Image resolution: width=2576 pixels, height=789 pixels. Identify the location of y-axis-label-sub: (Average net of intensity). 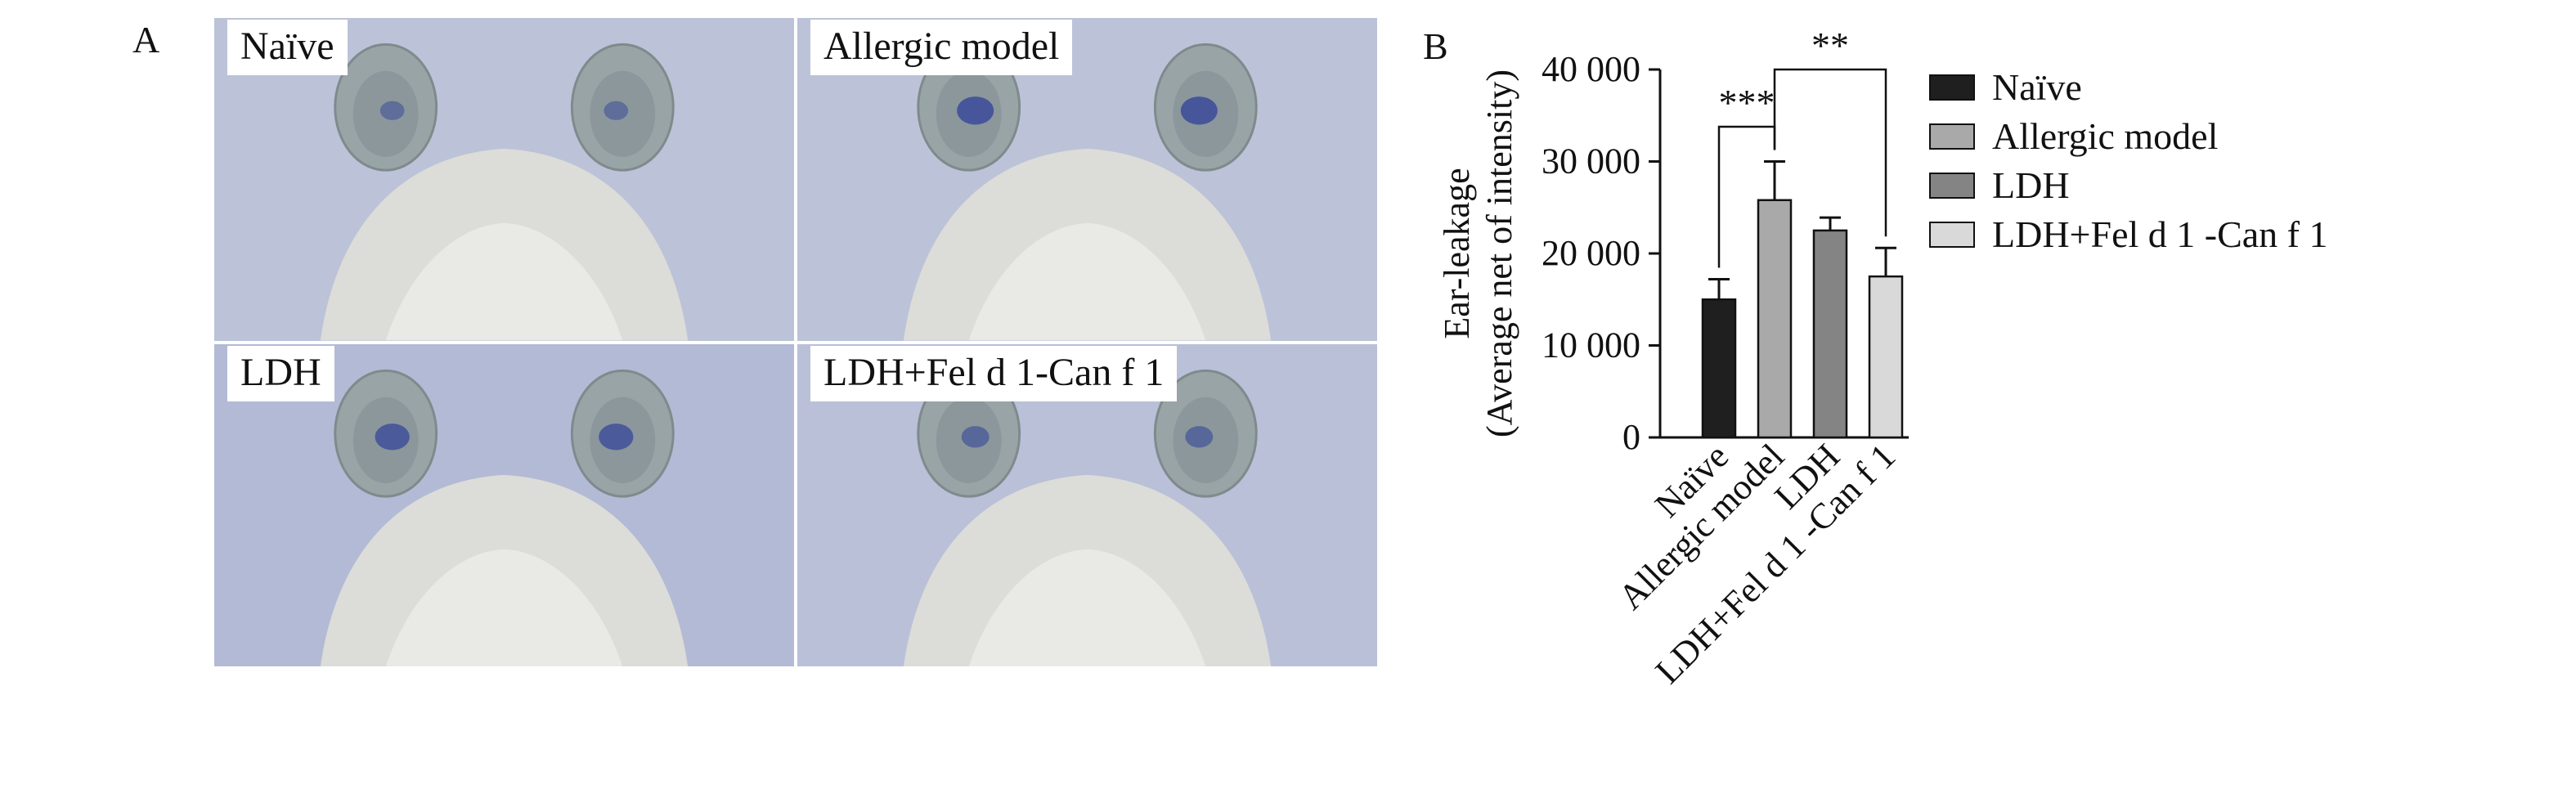
(1499, 253).